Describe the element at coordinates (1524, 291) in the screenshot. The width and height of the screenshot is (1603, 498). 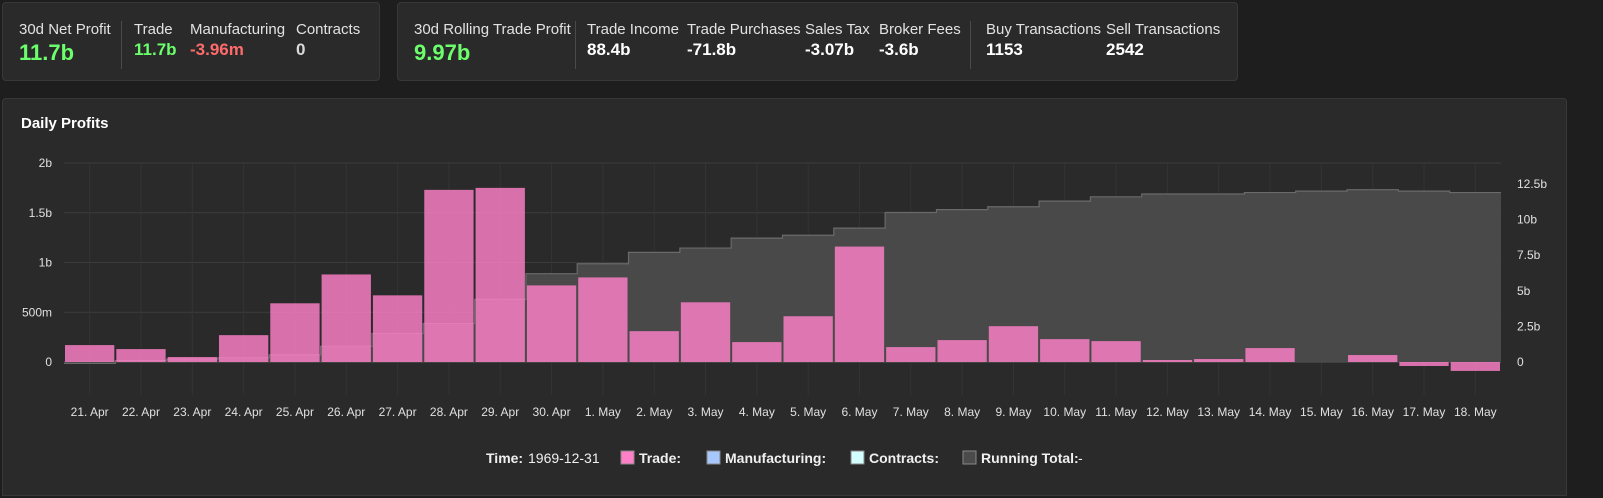
I see `right-axis-tick-label: 5b` at that location.